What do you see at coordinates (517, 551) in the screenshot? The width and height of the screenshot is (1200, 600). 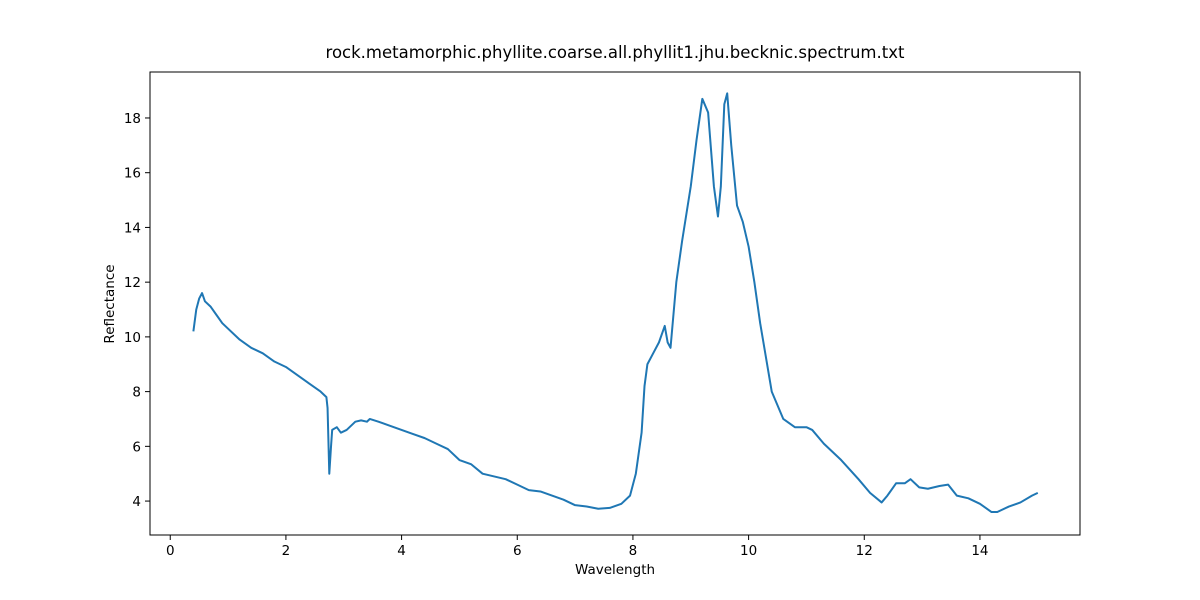 I see `x-tick-label: 6` at bounding box center [517, 551].